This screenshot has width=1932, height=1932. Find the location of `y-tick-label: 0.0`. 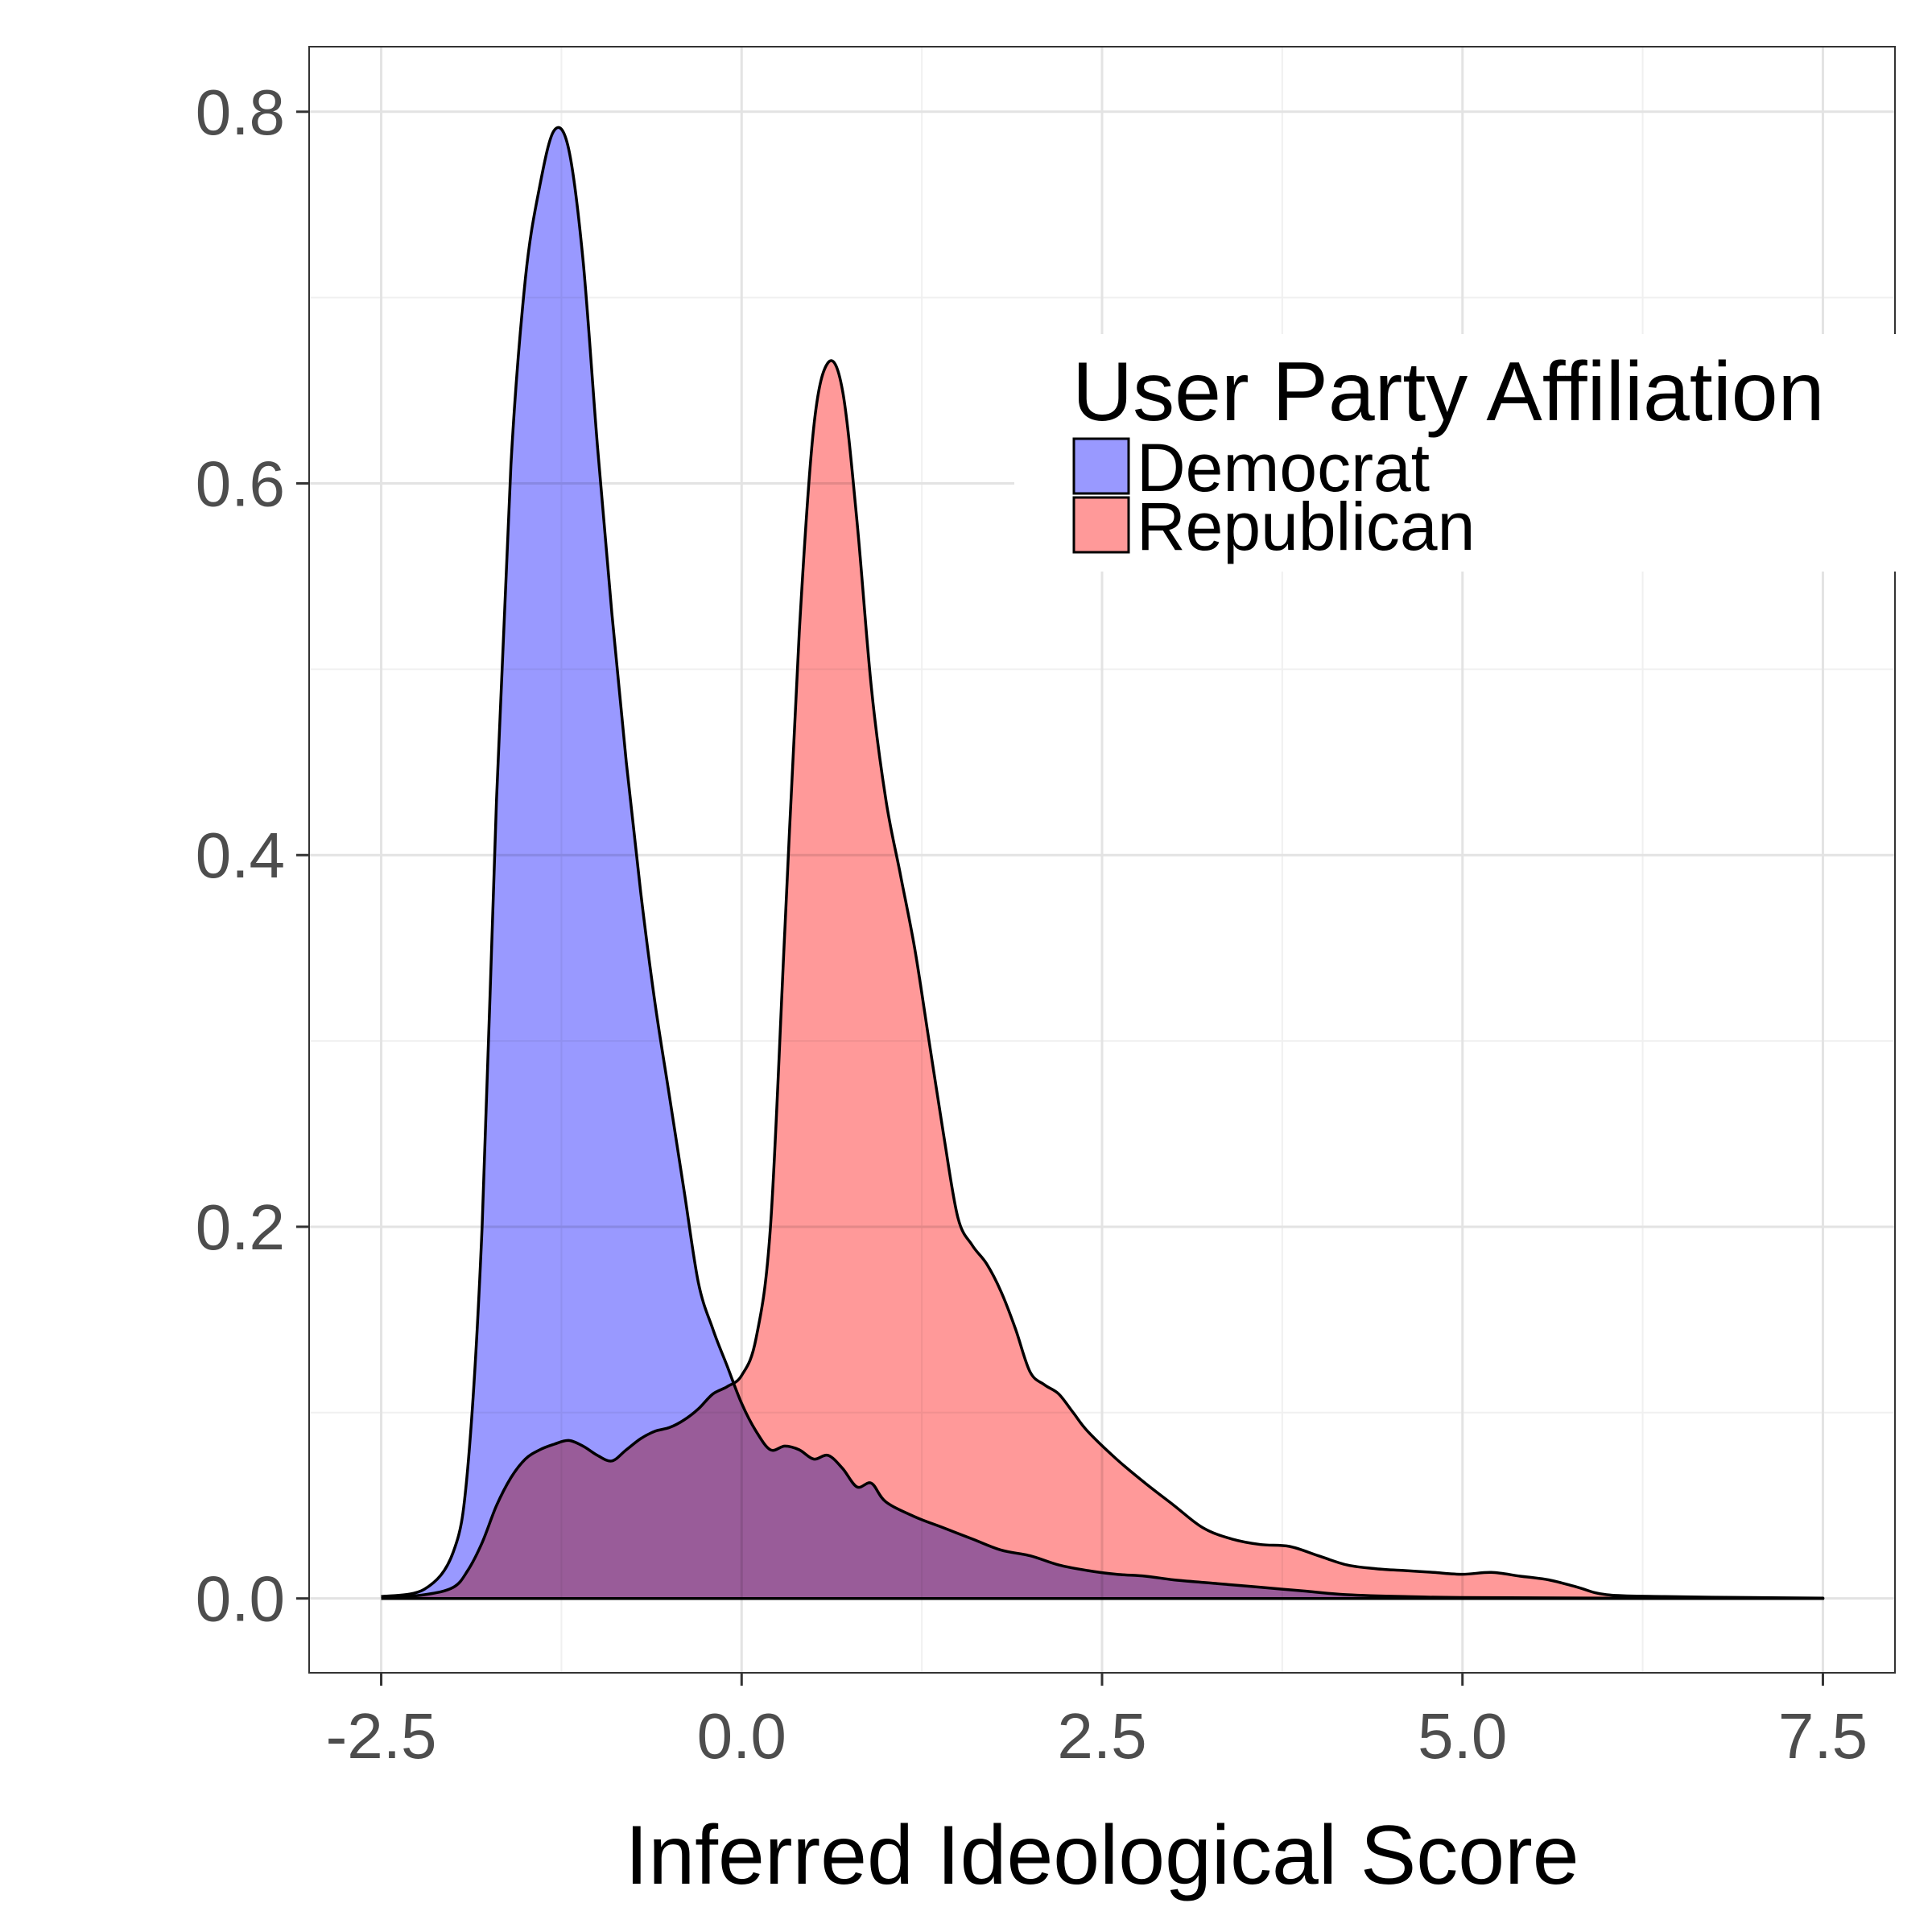

y-tick-label: 0.0 is located at coordinates (240, 1599).